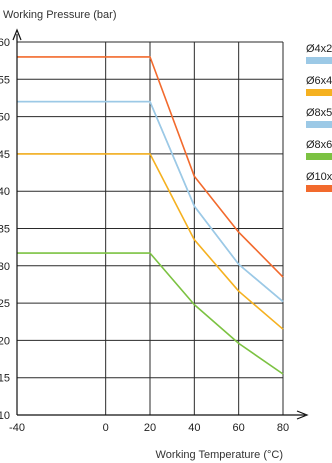  I want to click on y-axis-arrow, so click(17, 34).